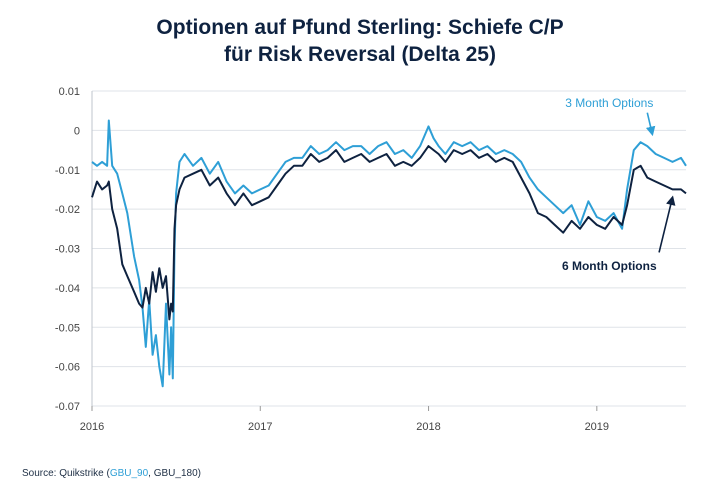  Describe the element at coordinates (609, 266) in the screenshot. I see `annotation-6-month-options: 6 Month Options` at that location.